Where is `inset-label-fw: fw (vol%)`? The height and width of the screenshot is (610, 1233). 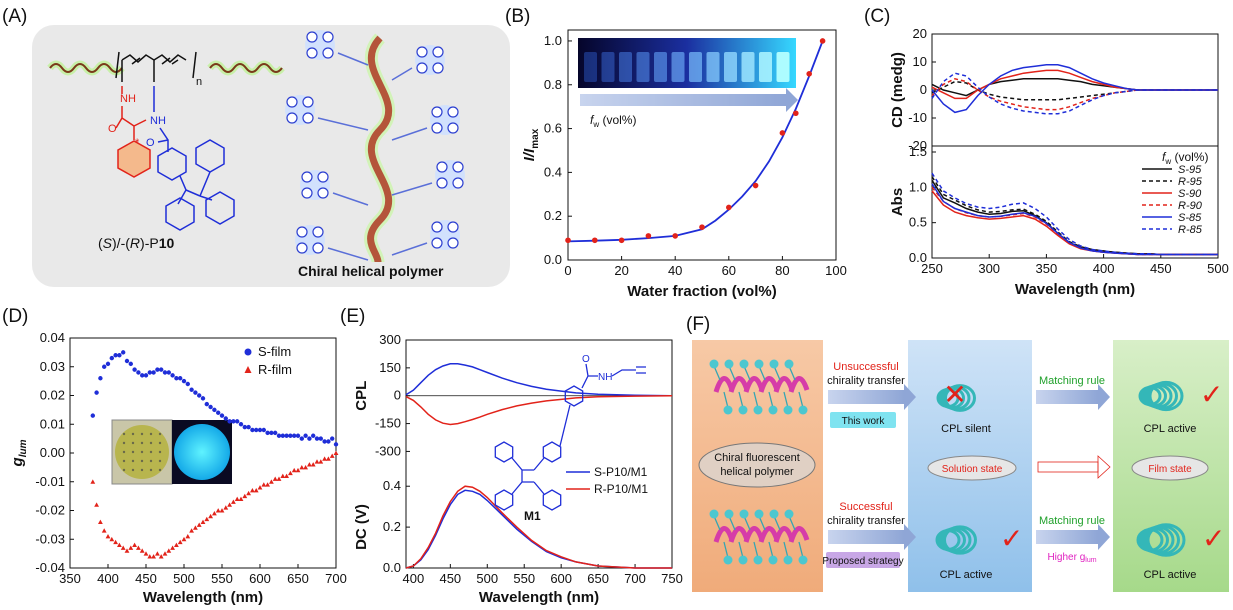
inset-label-fw: fw (vol%) is located at coordinates (613, 121).